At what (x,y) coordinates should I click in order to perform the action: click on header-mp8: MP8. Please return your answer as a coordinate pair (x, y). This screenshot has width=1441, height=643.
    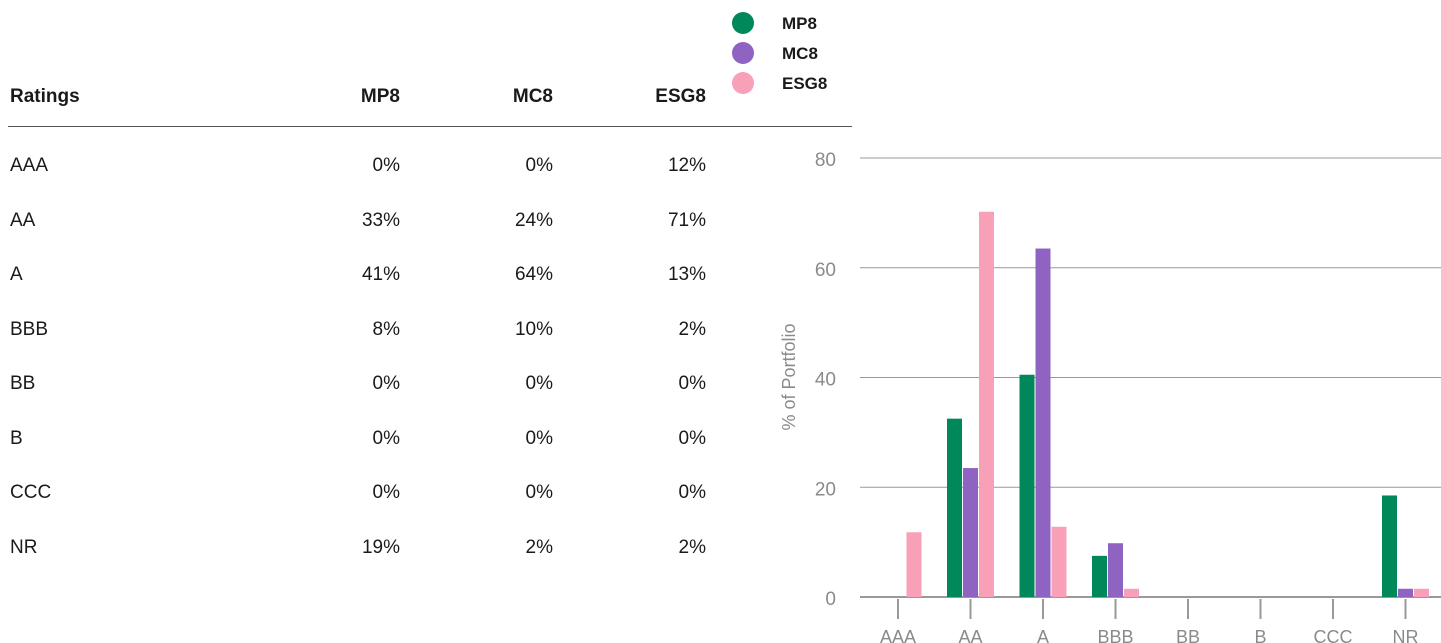
    Looking at the image, I should click on (380, 96).